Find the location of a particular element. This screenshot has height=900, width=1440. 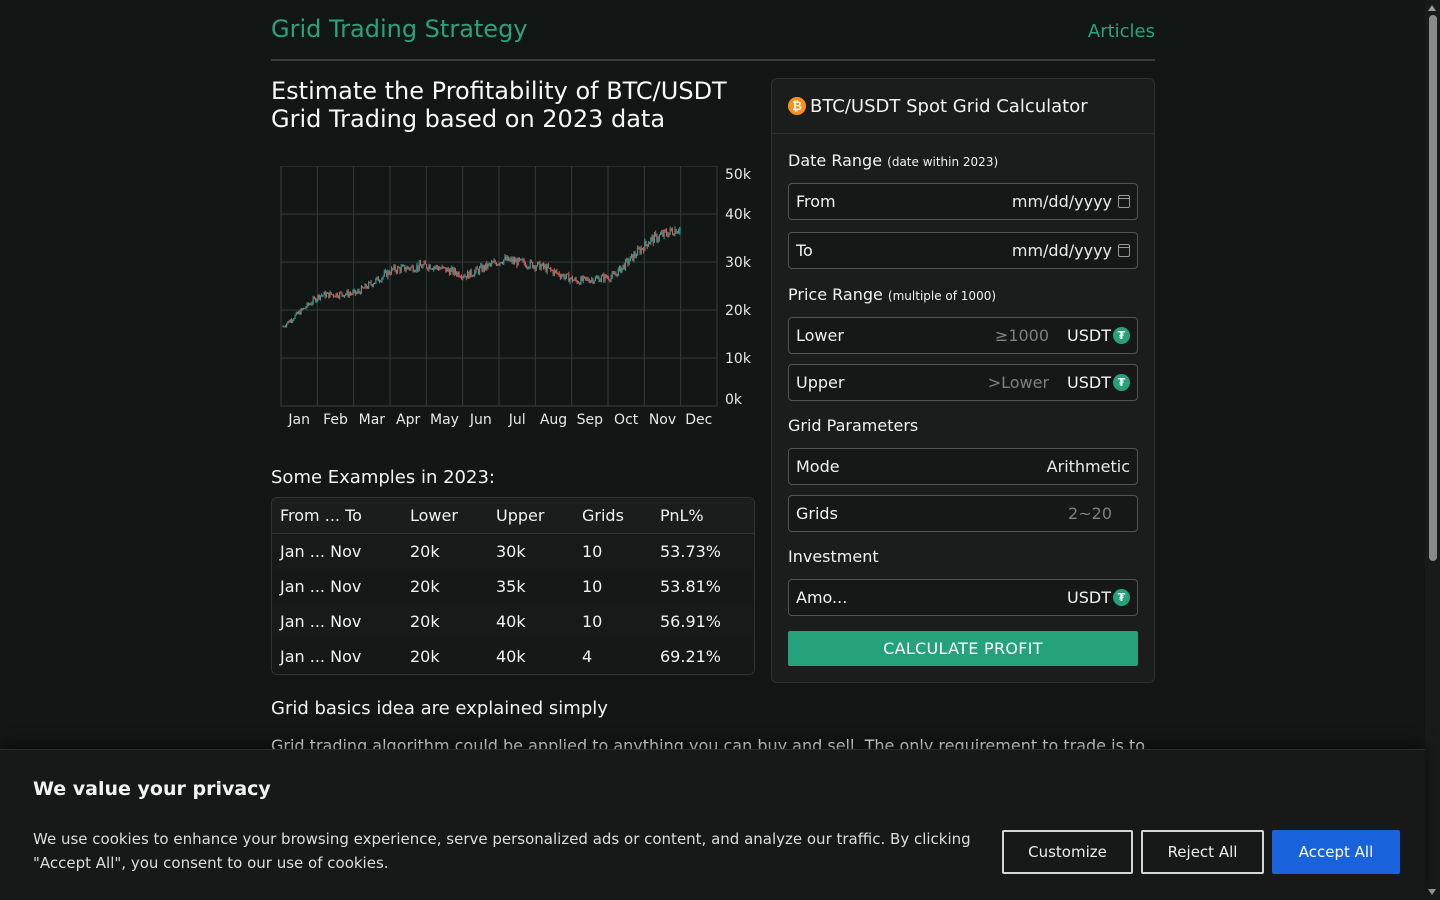

mode-select: Mode Arithmetic is located at coordinates (963, 466).